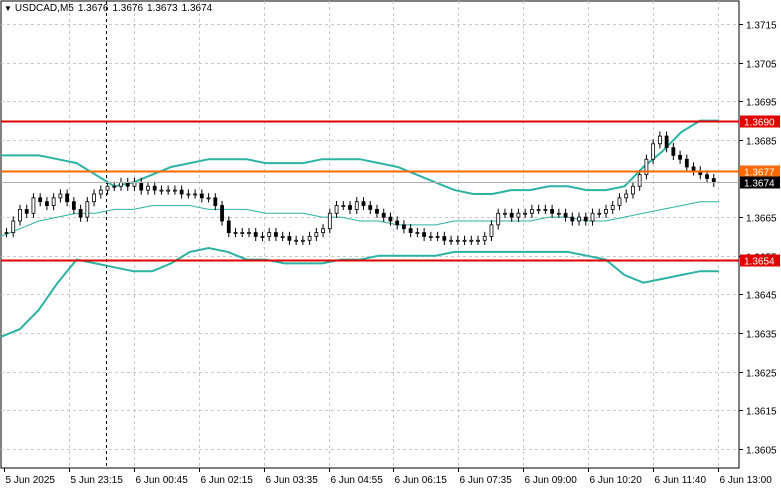 Image resolution: width=781 pixels, height=489 pixels. Describe the element at coordinates (37, 8) in the screenshot. I see `symbol-name: USDCAD,` at that location.